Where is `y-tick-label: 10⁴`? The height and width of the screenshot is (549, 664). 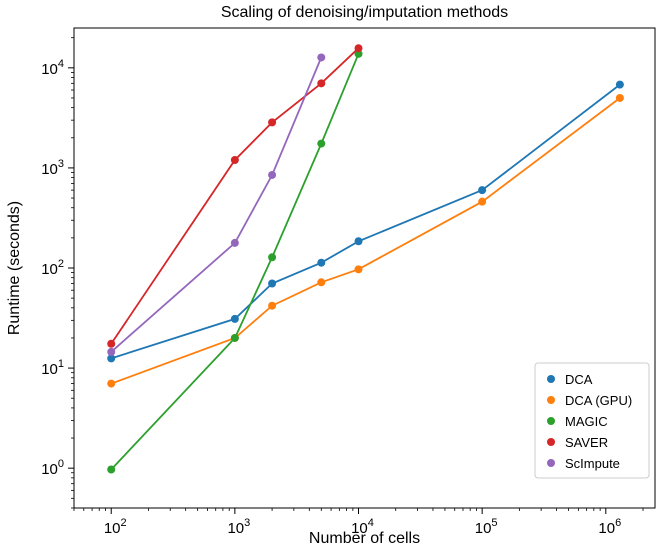
y-tick-label: 10⁴ is located at coordinates (52, 68).